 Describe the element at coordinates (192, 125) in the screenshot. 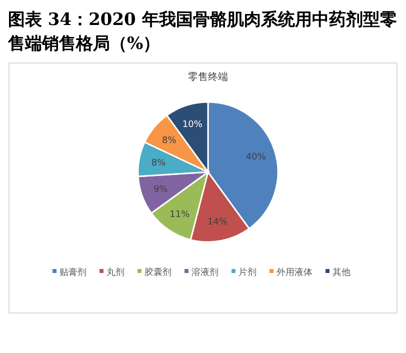

I see `data-label: 10%` at that location.